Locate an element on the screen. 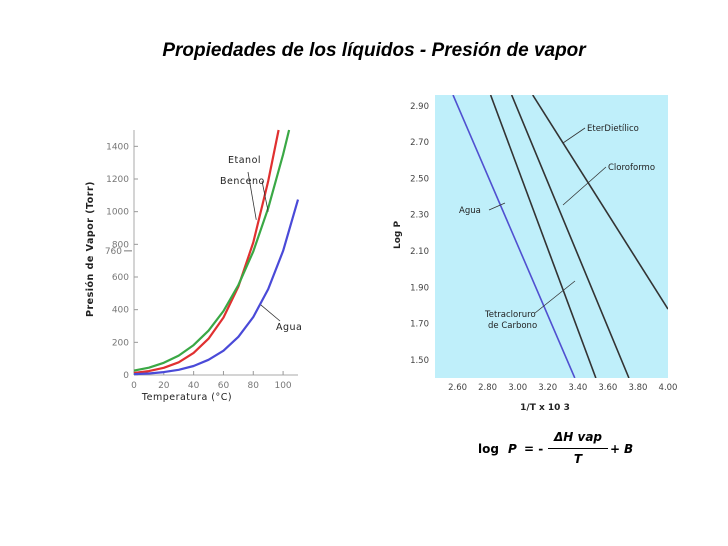 This screenshot has height=546, width=728. chart2-xlabel: 1/T x 10 3 is located at coordinates (545, 408).